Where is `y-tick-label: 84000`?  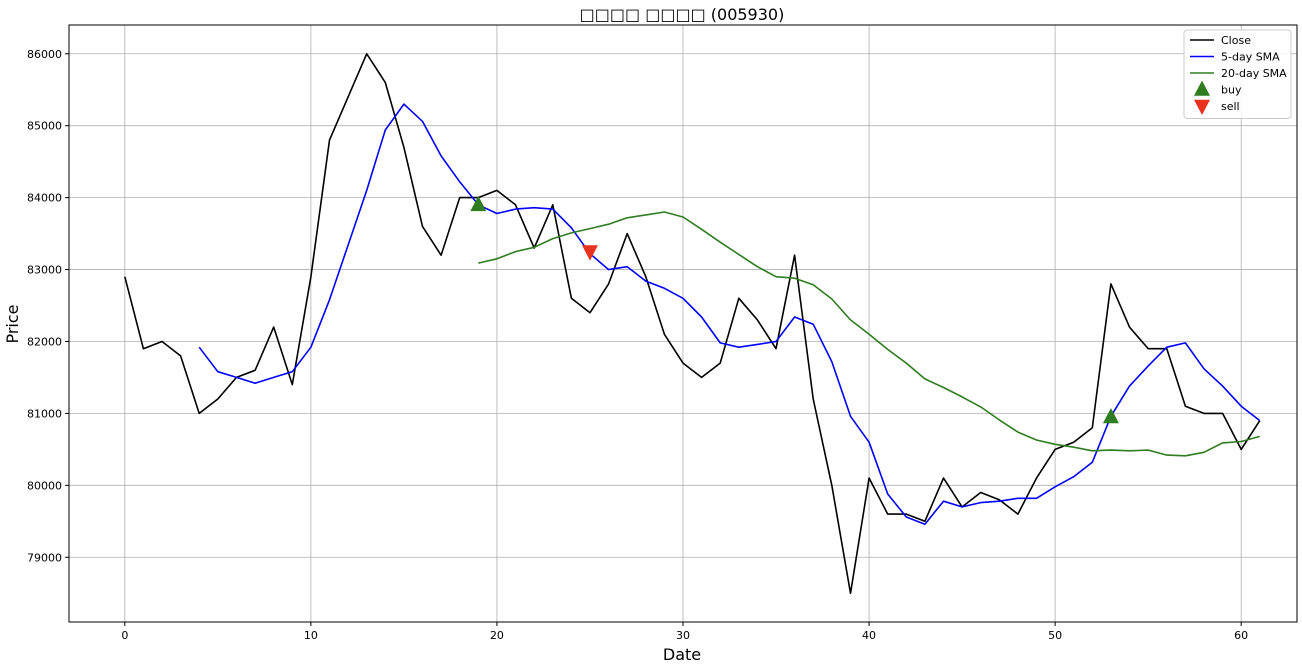
y-tick-label: 84000 is located at coordinates (44, 198).